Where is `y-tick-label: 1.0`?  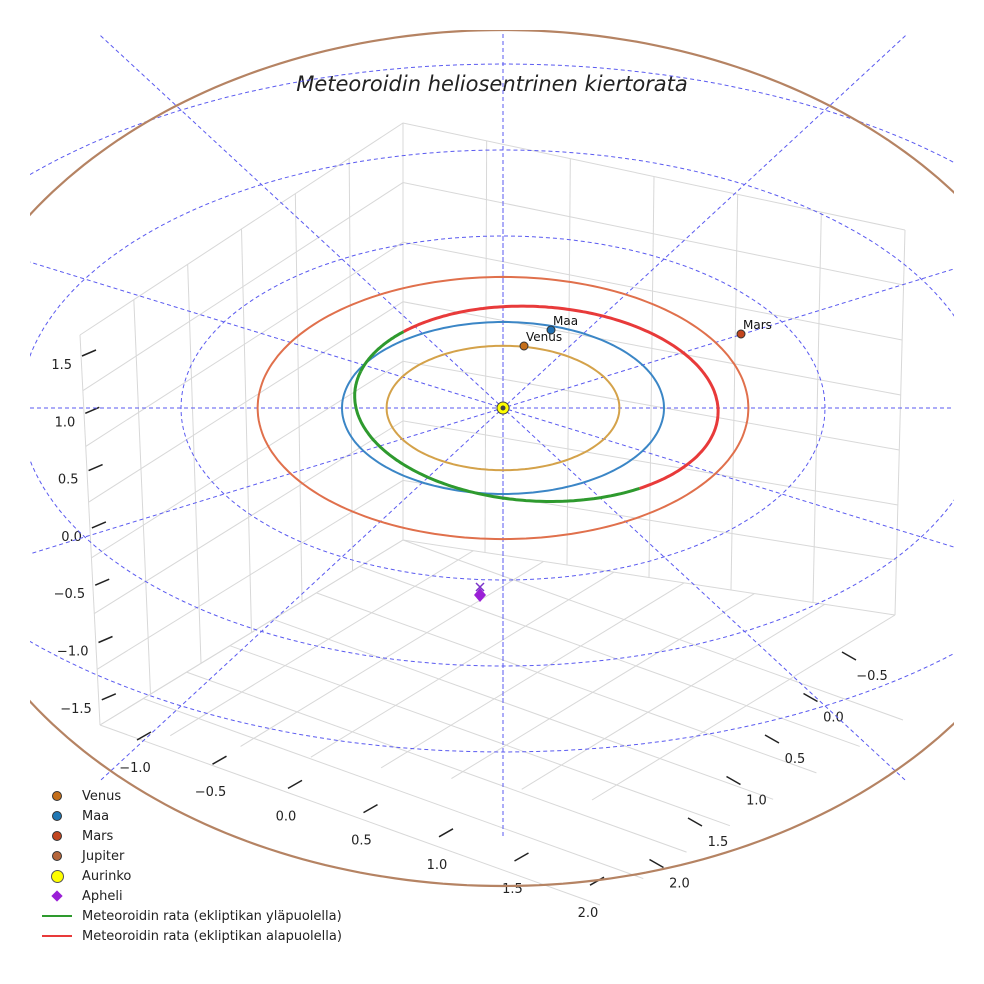
y-tick-label: 1.0 is located at coordinates (756, 801).